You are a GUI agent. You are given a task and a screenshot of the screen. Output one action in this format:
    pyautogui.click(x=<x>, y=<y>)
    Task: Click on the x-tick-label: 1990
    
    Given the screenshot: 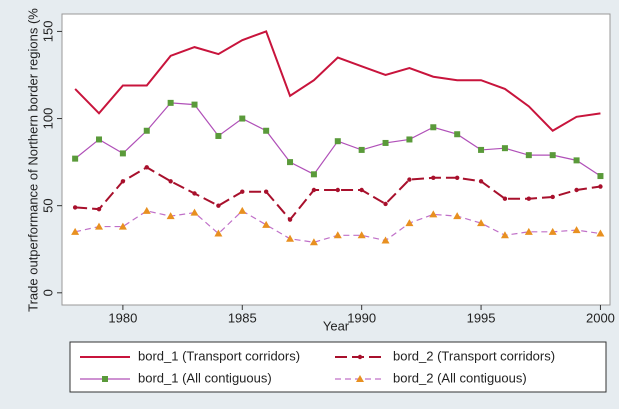 What is the action you would take?
    pyautogui.click(x=361, y=317)
    